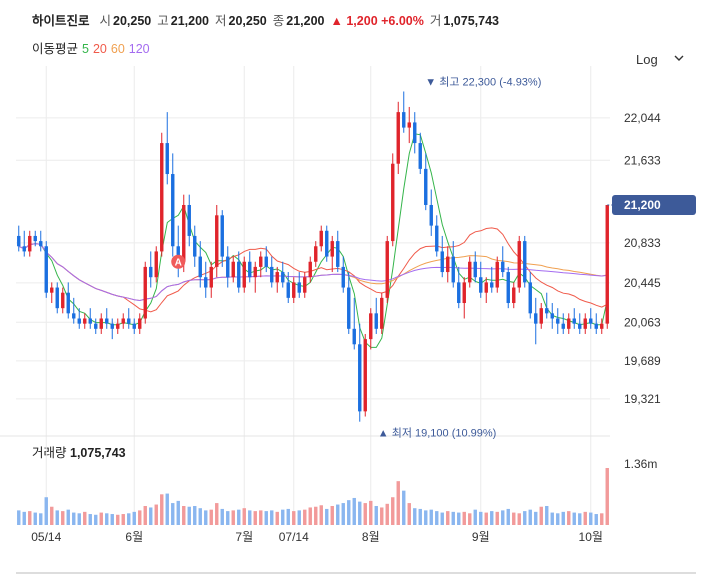 The width and height of the screenshot is (708, 583). What do you see at coordinates (642, 283) in the screenshot?
I see `y-tick-label: 20,445` at bounding box center [642, 283].